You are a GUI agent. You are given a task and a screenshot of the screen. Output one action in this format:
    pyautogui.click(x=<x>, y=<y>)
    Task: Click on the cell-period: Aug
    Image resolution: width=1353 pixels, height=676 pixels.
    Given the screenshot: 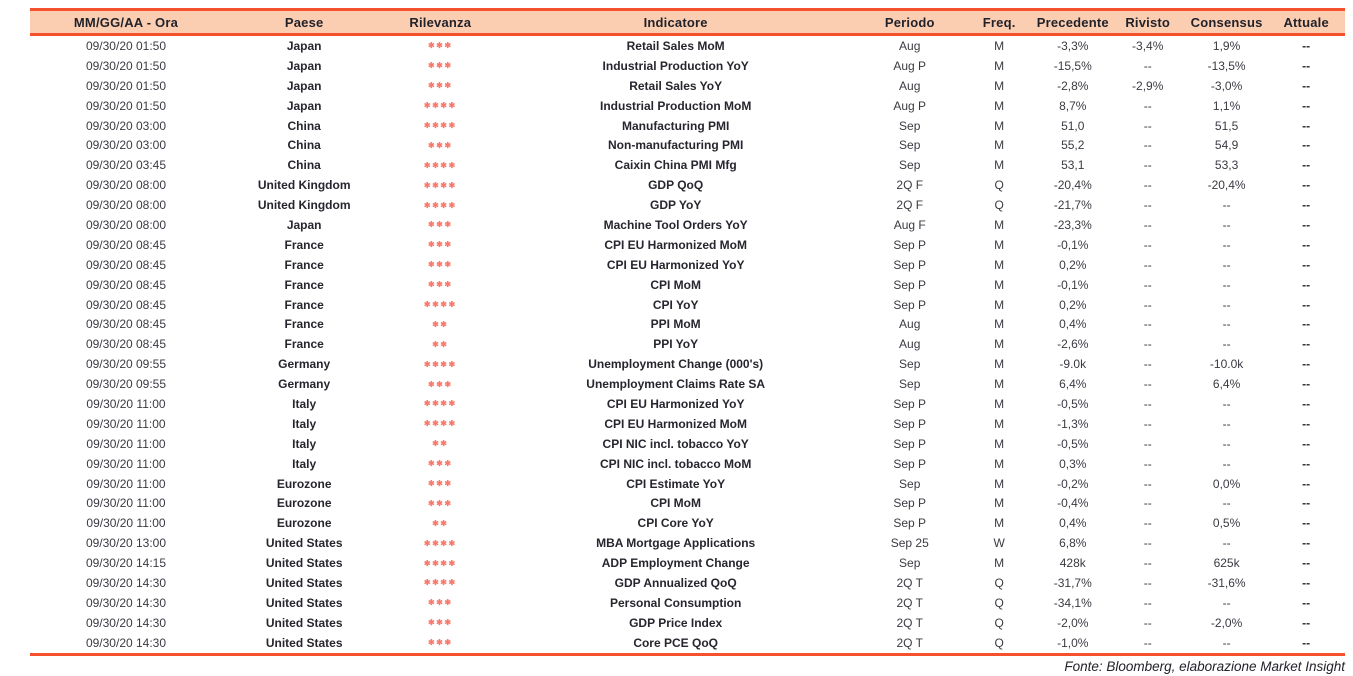 What is the action you would take?
    pyautogui.click(x=910, y=344)
    